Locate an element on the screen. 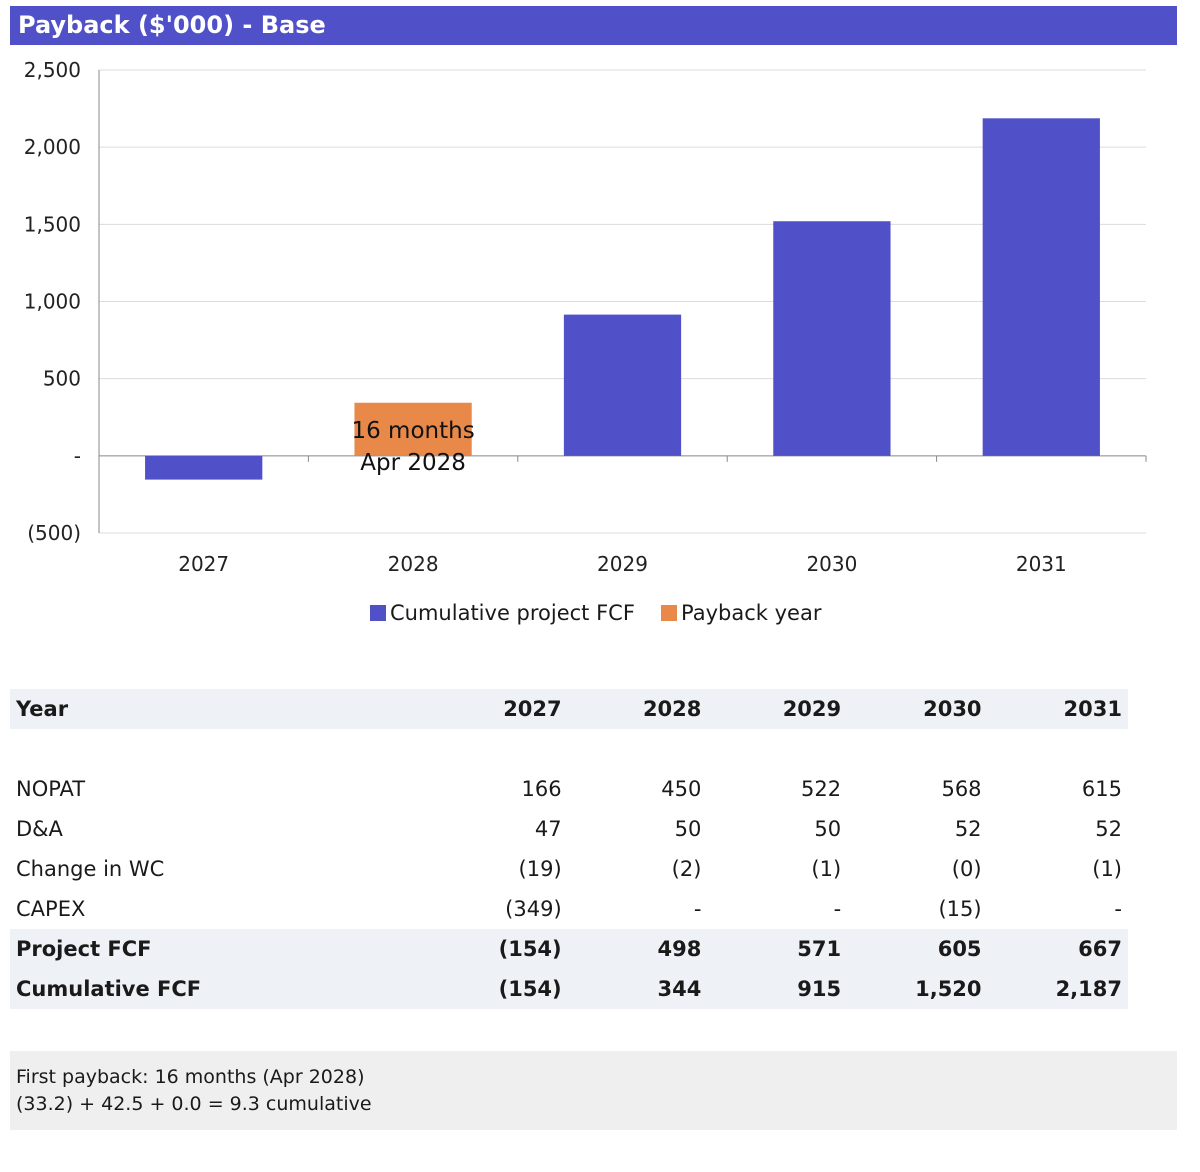 This screenshot has width=1200, height=1172. x-tick-label: 2028 is located at coordinates (413, 564).